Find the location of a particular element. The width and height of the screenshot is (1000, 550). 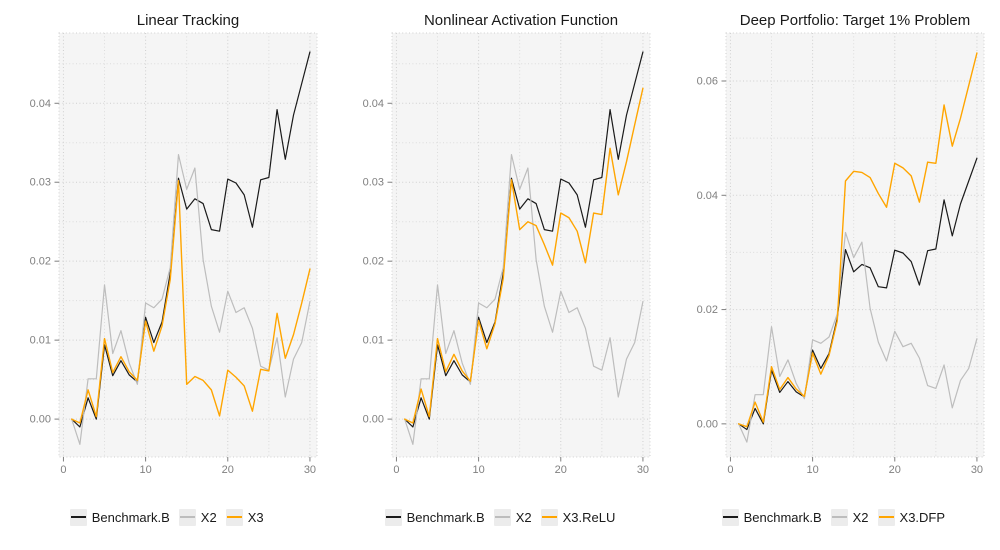

chart-legend: Benchmark.B X2 X3 is located at coordinates (166, 517).